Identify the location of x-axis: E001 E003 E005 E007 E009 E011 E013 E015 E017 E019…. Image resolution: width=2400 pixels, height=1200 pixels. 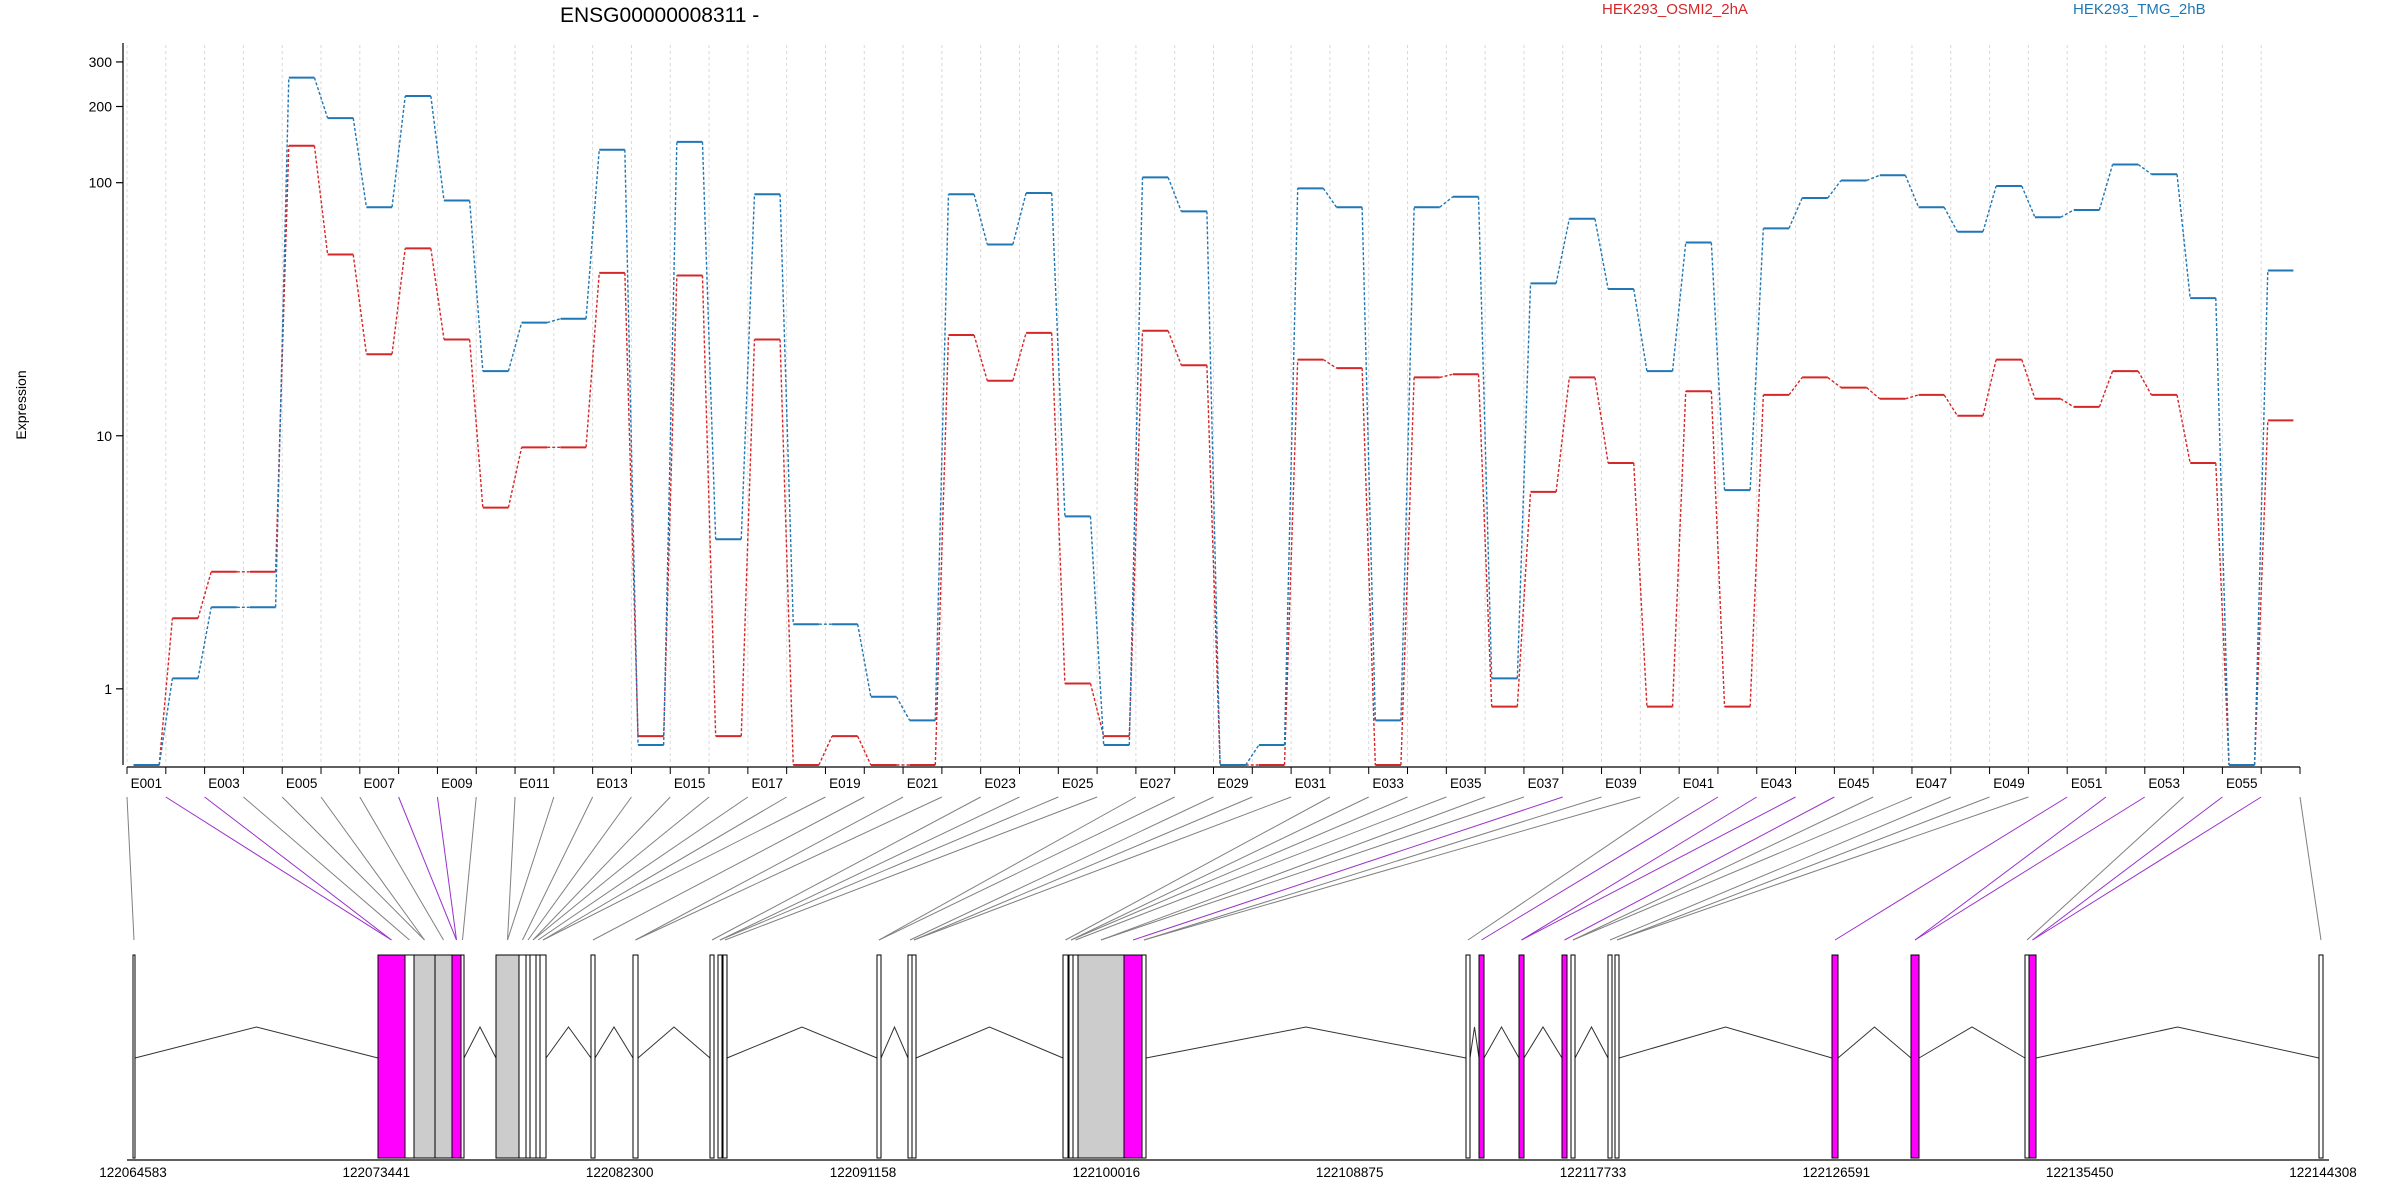
(1213, 778).